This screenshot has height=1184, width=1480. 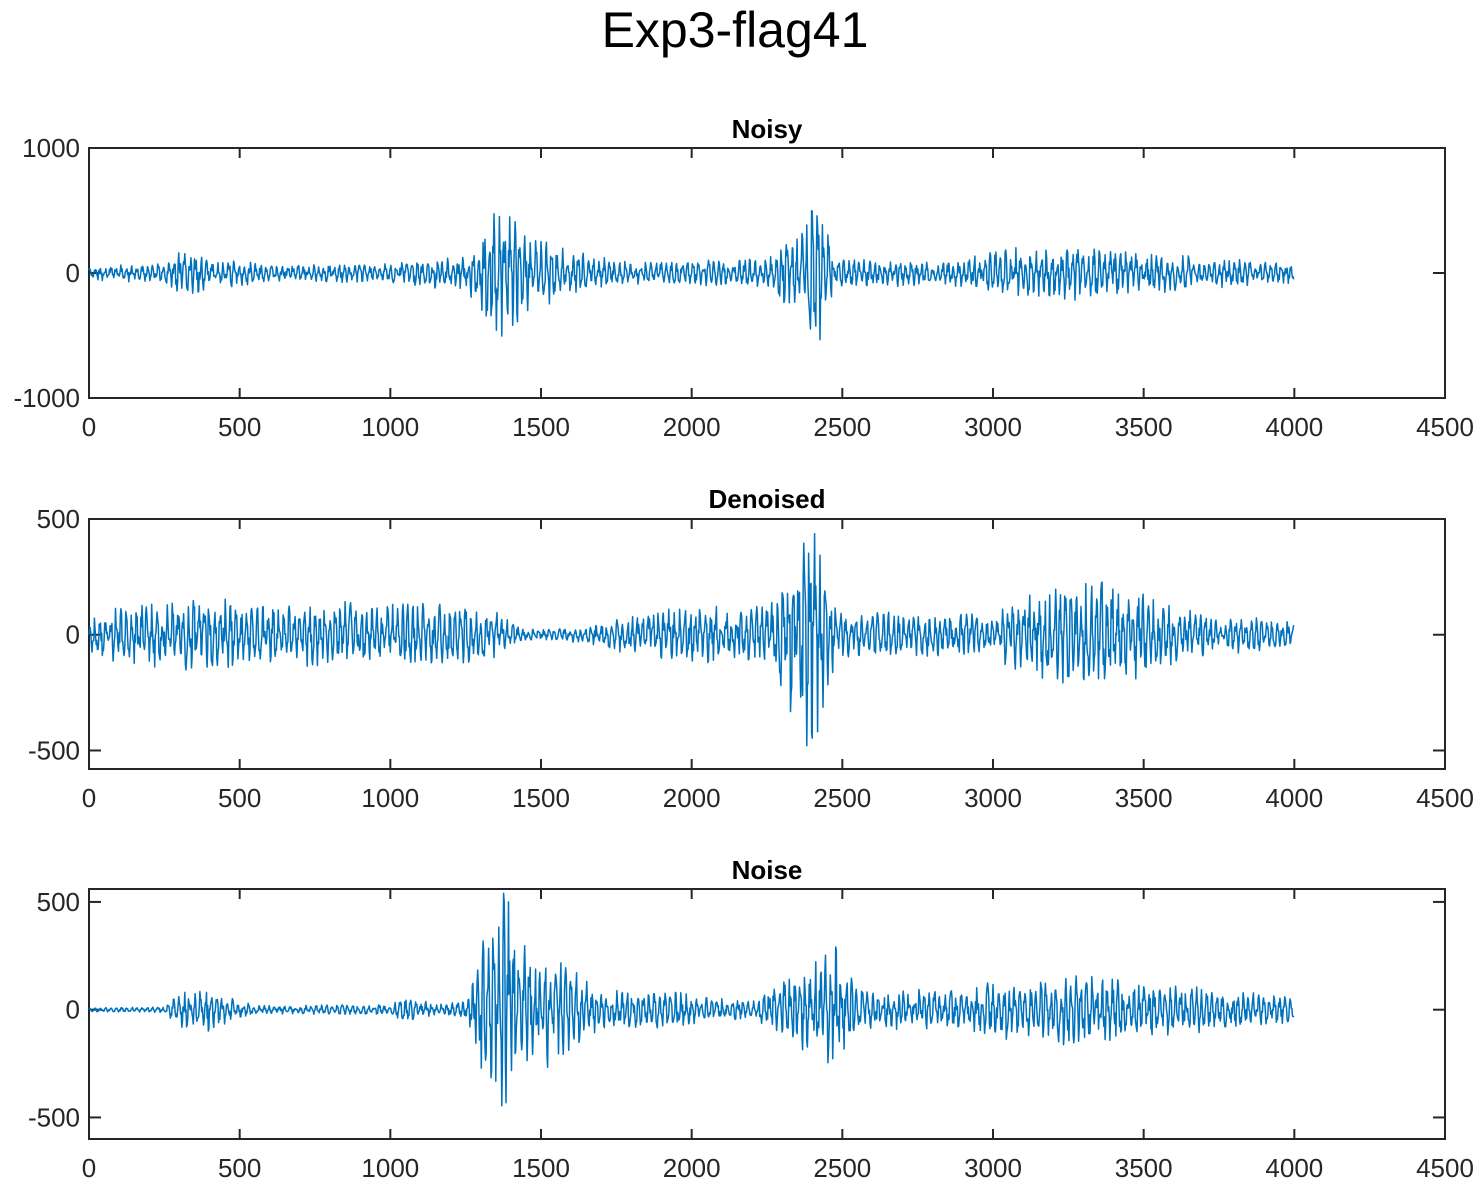 What do you see at coordinates (766, 499) in the screenshot?
I see `subplot-title: Denoised` at bounding box center [766, 499].